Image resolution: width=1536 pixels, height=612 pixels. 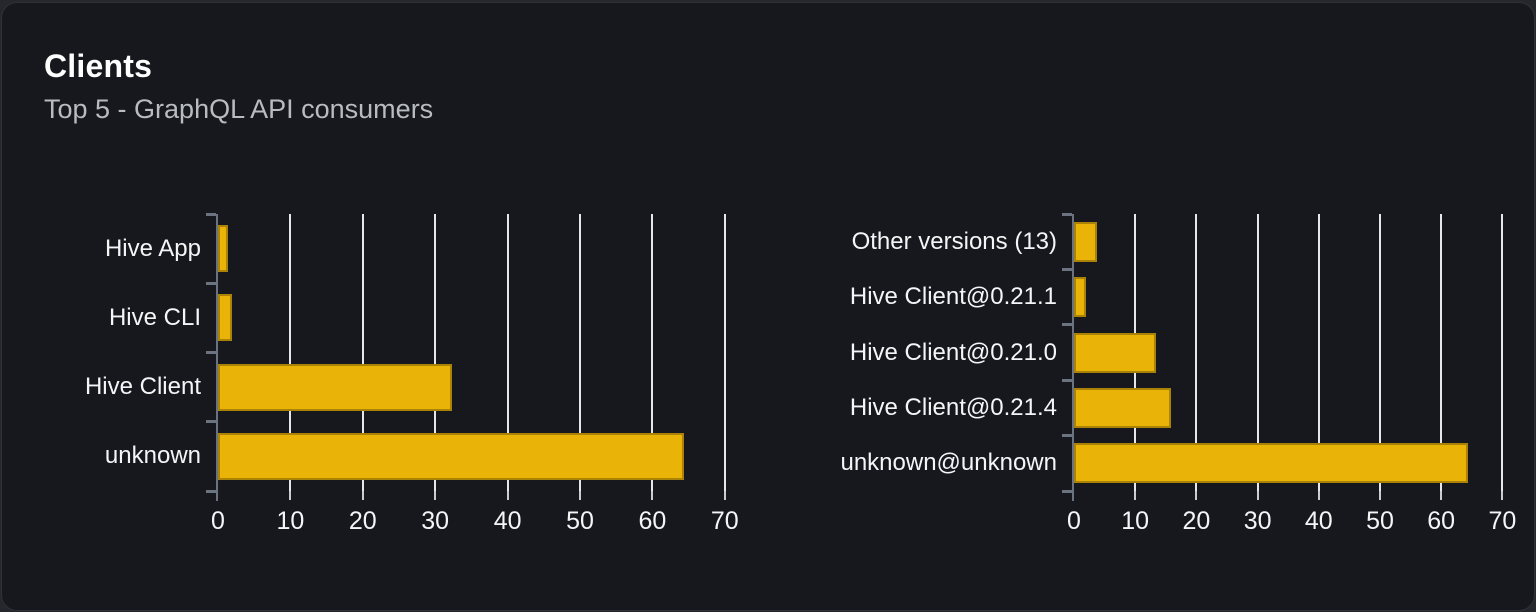 I want to click on category-label-hive-client-0-21-4: Hive Client@0.21.4, so click(x=953, y=407).